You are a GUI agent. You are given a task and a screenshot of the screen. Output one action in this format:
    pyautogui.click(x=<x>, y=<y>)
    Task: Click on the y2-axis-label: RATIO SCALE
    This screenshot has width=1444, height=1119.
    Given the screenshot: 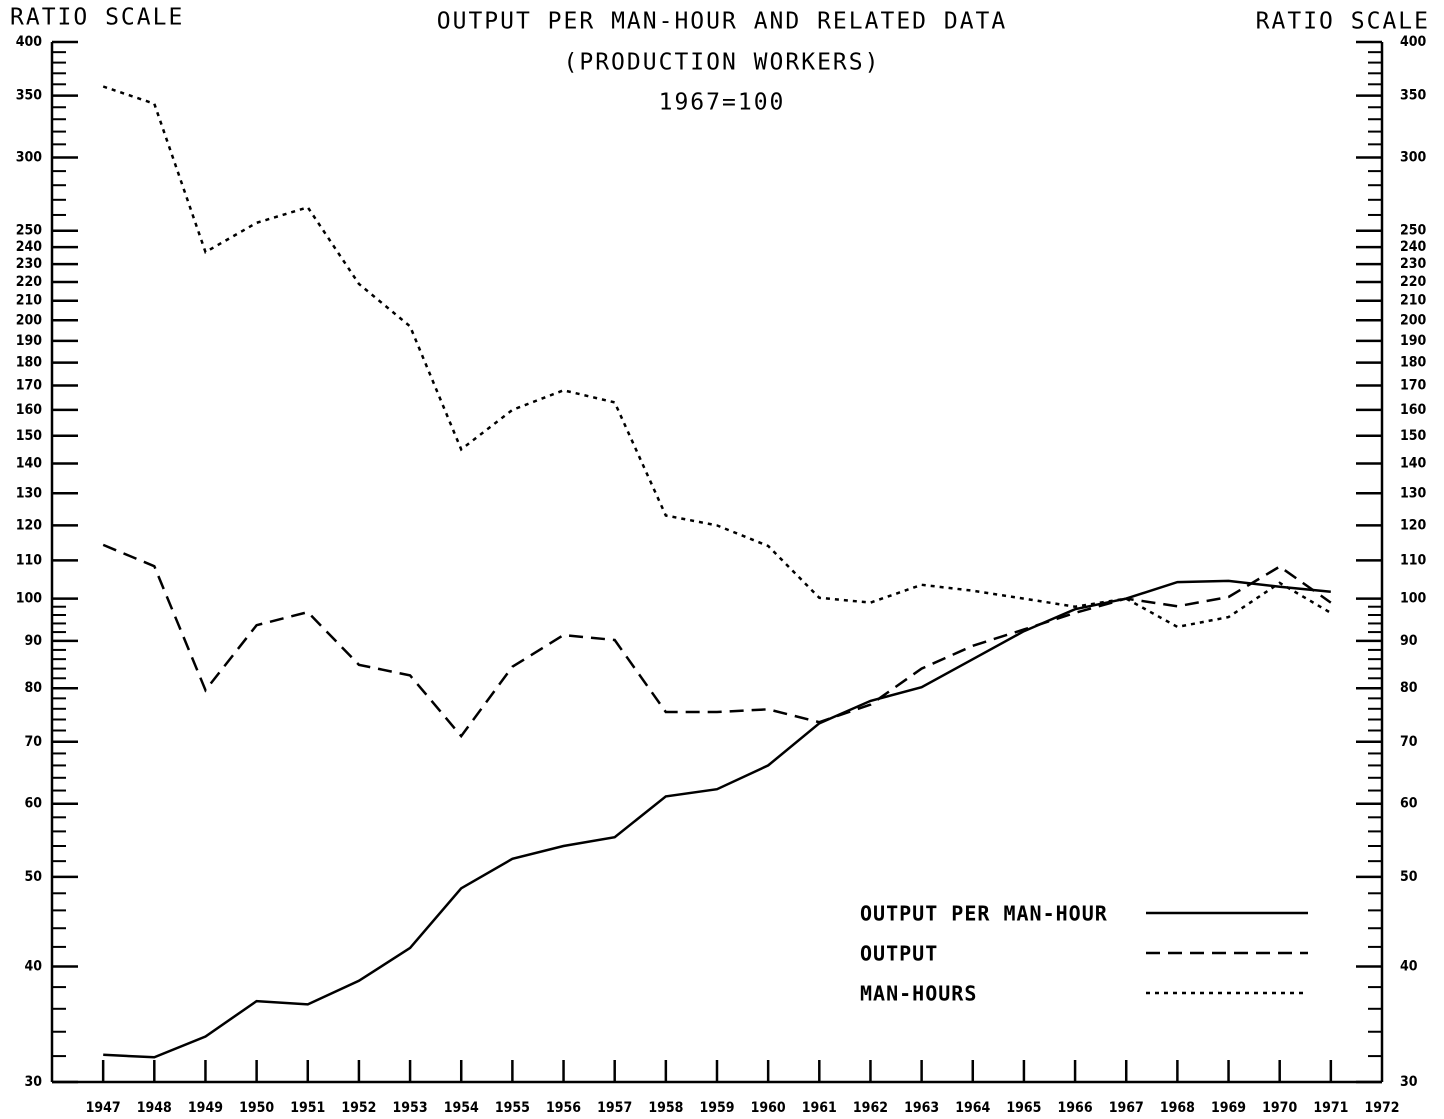 What is the action you would take?
    pyautogui.click(x=1343, y=22)
    